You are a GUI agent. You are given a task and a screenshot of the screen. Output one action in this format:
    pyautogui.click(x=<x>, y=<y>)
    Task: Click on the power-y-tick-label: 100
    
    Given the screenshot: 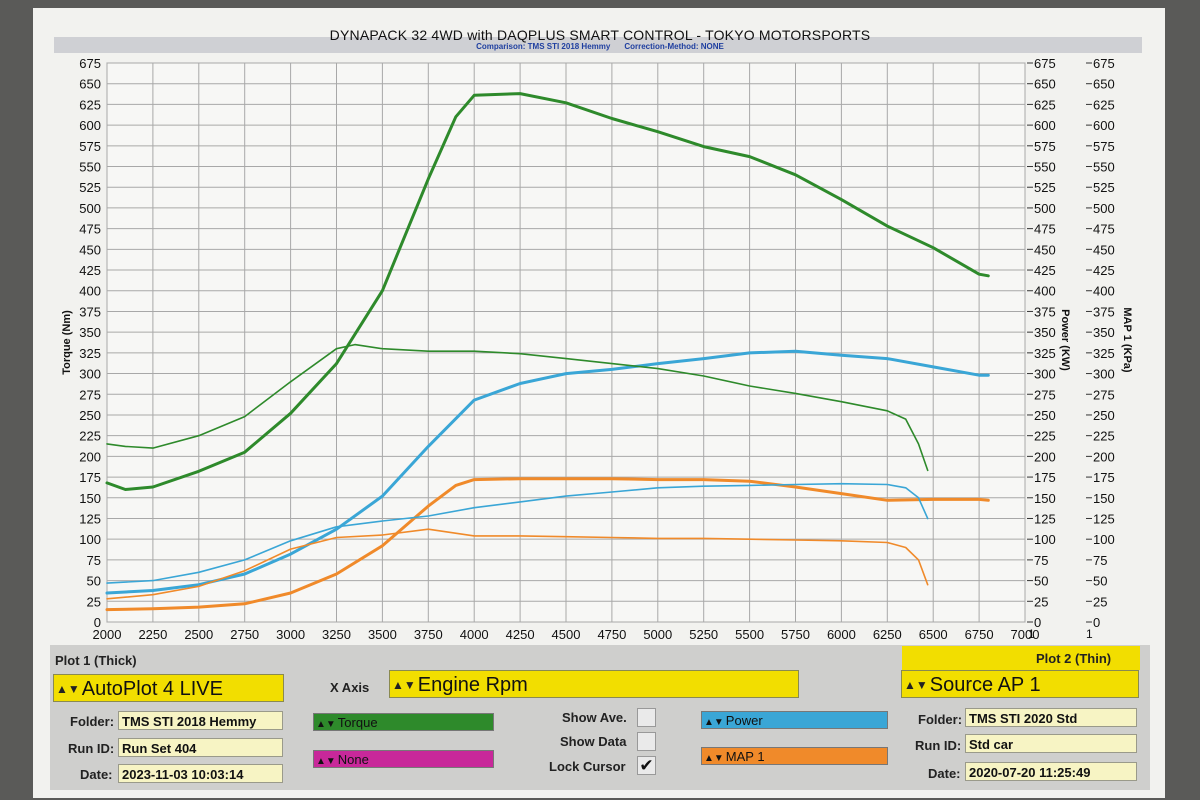 What is the action you would take?
    pyautogui.click(x=1045, y=539)
    